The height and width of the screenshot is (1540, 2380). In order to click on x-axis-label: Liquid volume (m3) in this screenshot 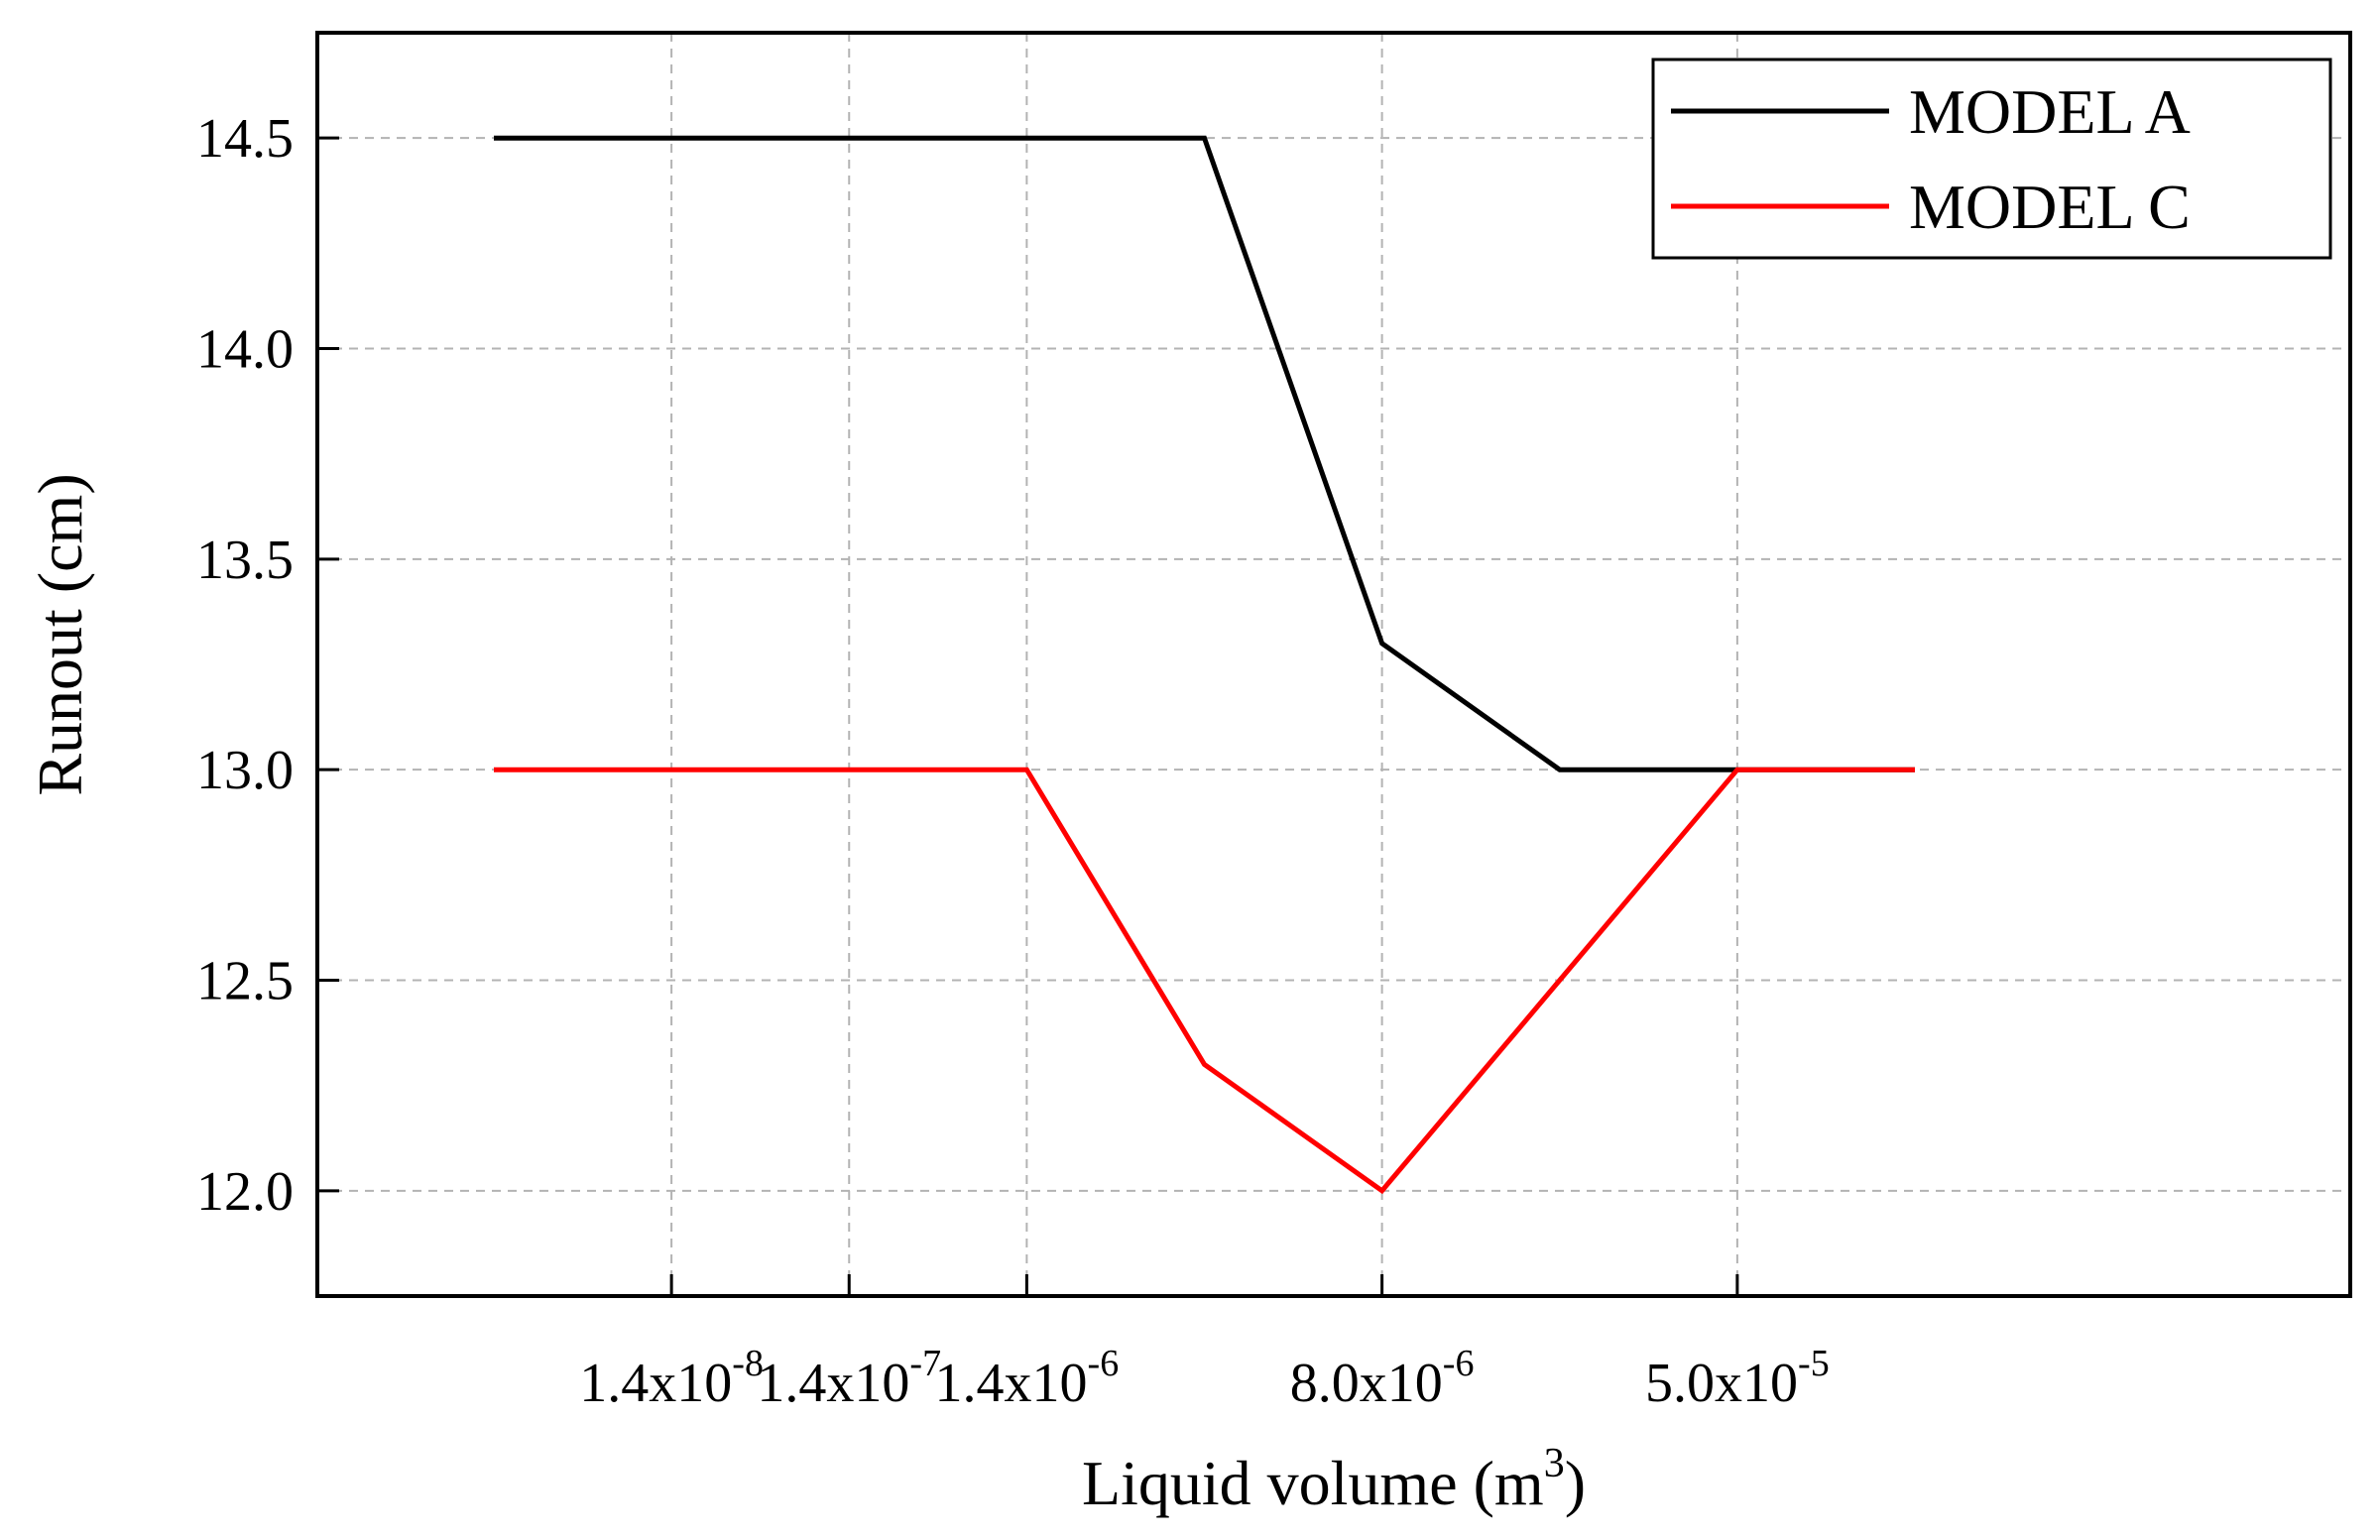, I will do `click(1334, 1479)`.